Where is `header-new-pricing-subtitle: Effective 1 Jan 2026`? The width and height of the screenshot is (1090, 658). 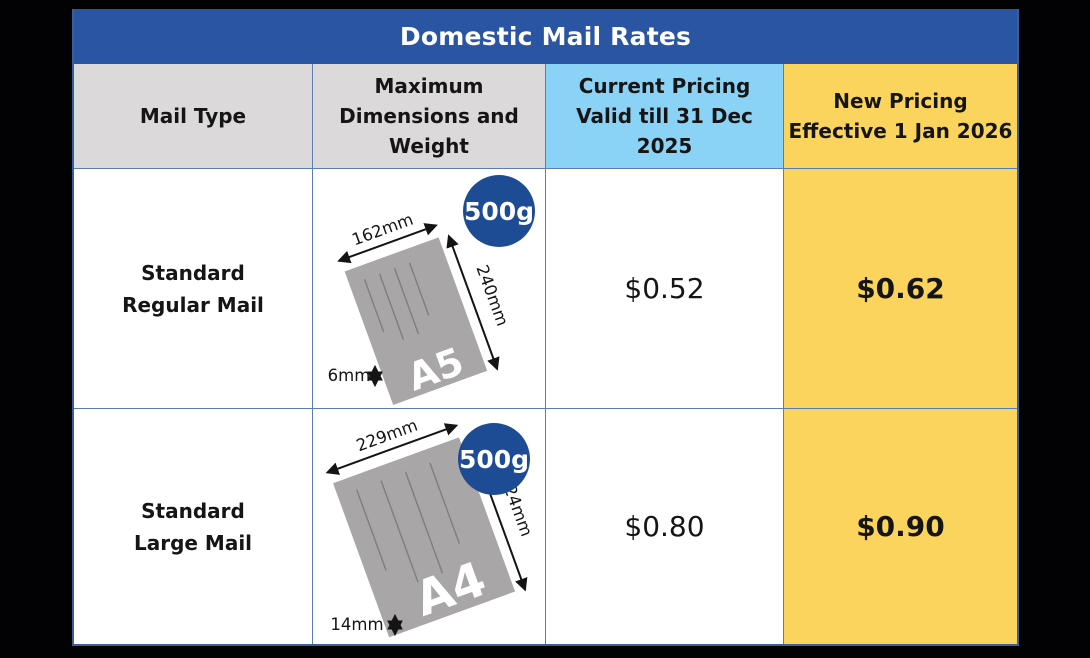
header-new-pricing-subtitle: Effective 1 Jan 2026 is located at coordinates (900, 131).